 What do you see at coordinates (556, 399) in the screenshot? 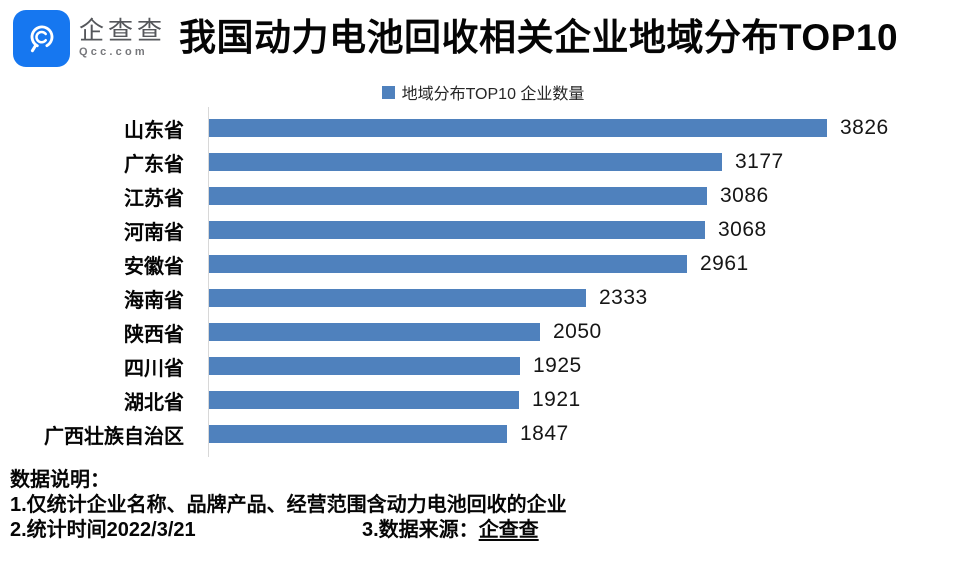
I see `bar-value: 1921` at bounding box center [556, 399].